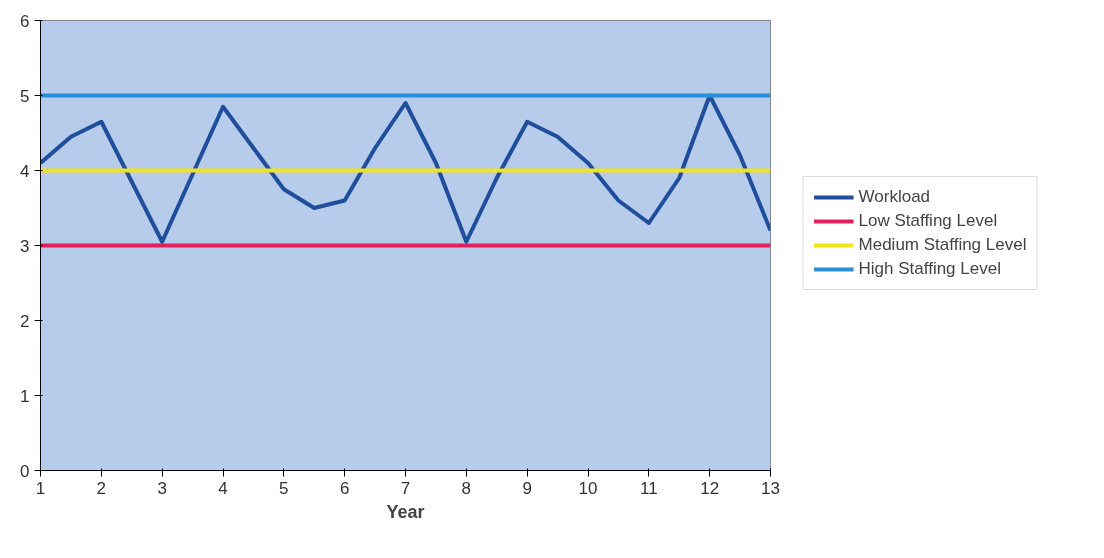 Image resolution: width=1104 pixels, height=558 pixels. I want to click on y-tick-label: 2, so click(25, 321).